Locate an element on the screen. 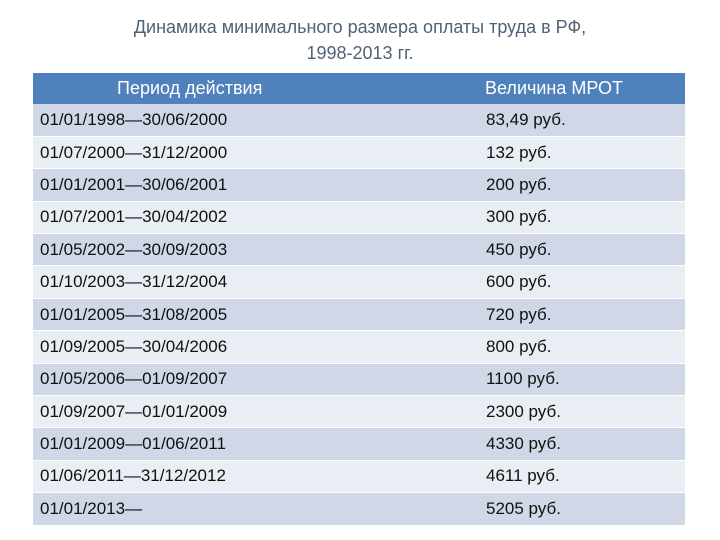 Image resolution: width=720 pixels, height=540 pixels. mrot-value-cell: 5205 руб. is located at coordinates (554, 509).